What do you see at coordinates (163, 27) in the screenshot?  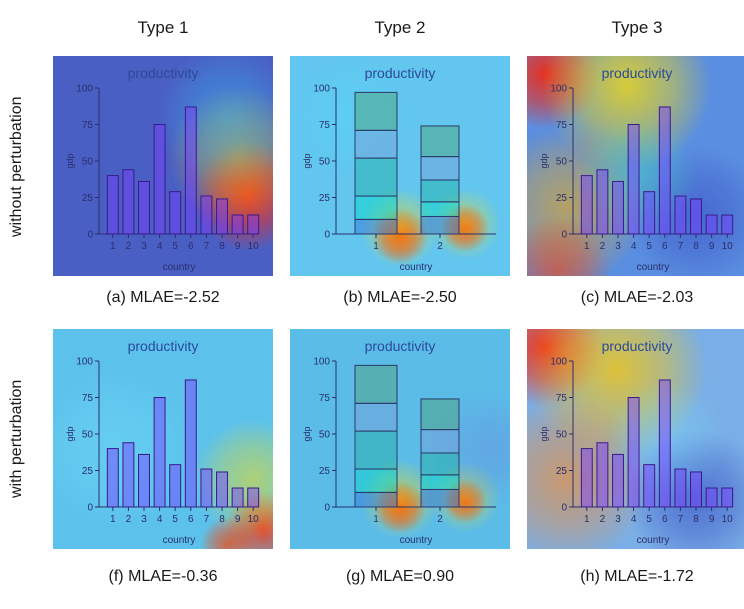 I see `column-title-type-1: Type 1` at bounding box center [163, 27].